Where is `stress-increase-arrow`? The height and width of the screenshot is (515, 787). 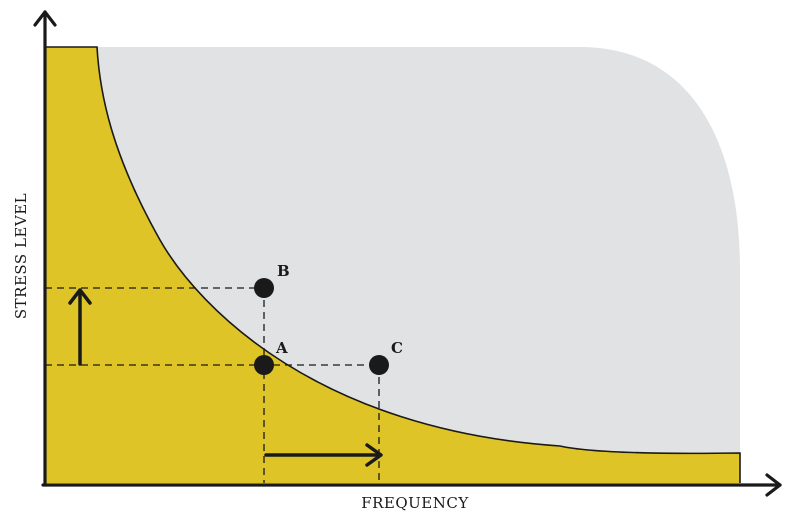 stress-increase-arrow is located at coordinates (80, 327).